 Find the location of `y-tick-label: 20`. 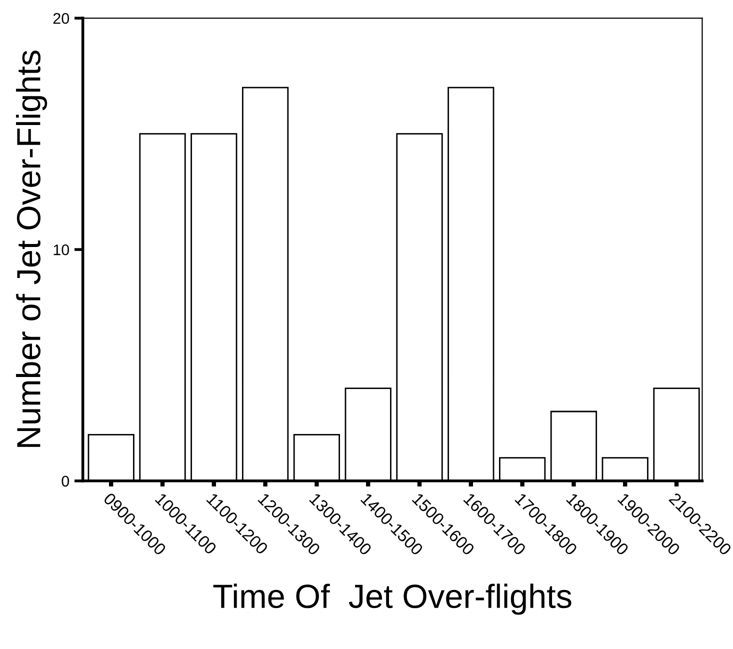

y-tick-label: 20 is located at coordinates (61, 18).